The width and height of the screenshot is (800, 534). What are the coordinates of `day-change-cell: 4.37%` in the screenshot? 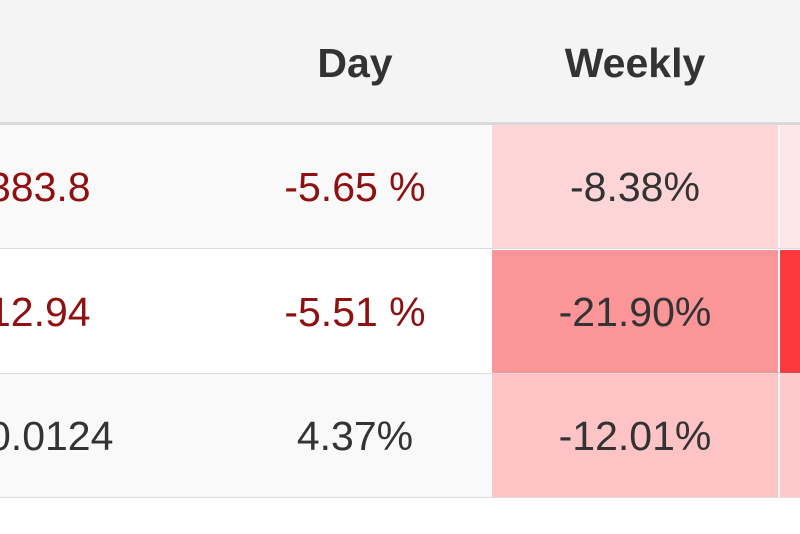 It's located at (355, 436).